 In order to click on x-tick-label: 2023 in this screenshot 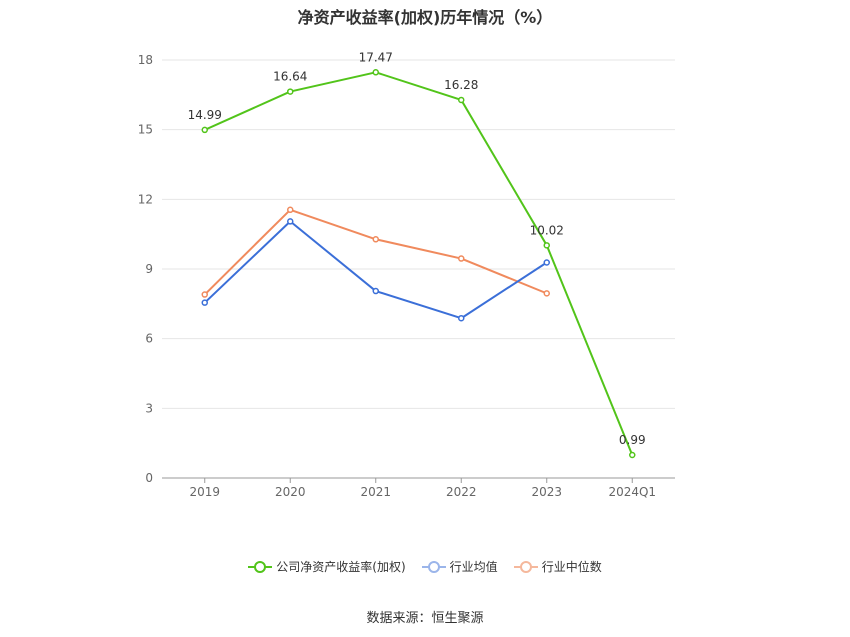, I will do `click(546, 492)`.